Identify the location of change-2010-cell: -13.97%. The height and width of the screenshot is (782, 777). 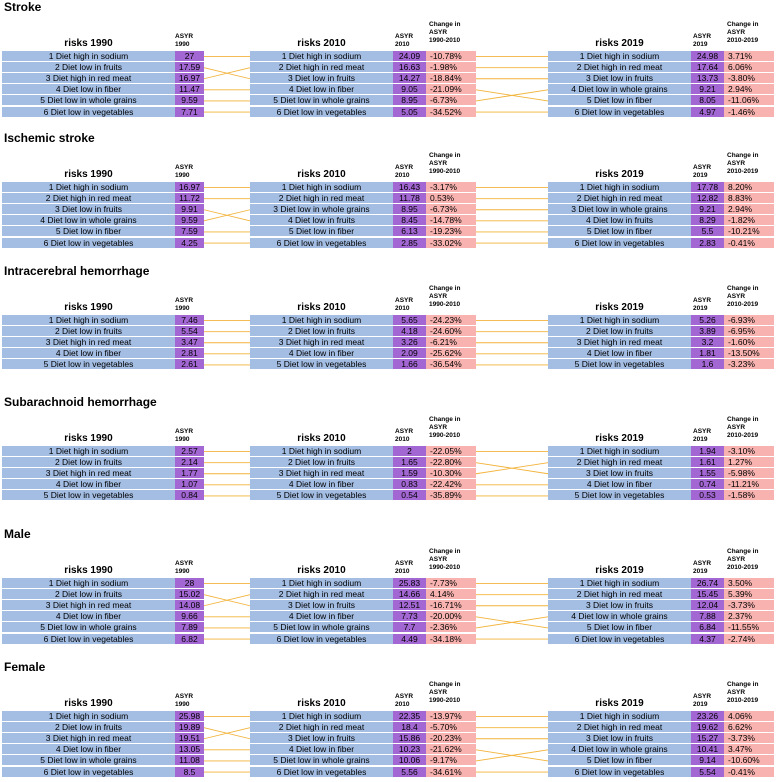
(451, 717).